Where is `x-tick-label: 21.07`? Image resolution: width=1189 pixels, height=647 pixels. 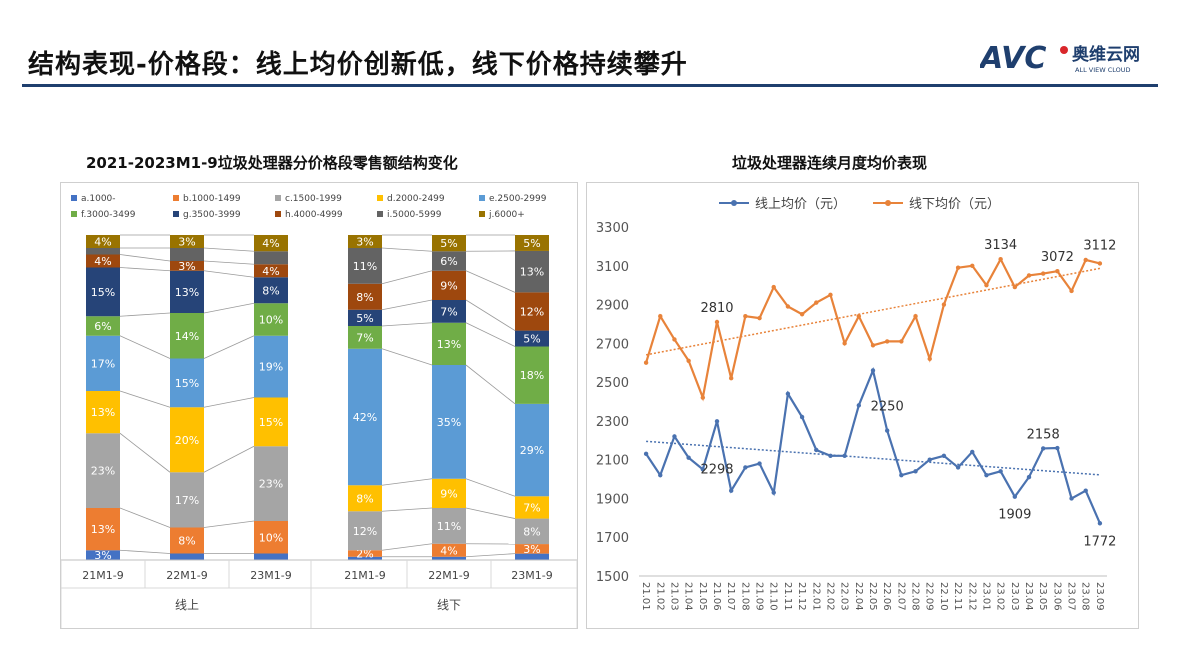
x-tick-label: 21.07 is located at coordinates (730, 596).